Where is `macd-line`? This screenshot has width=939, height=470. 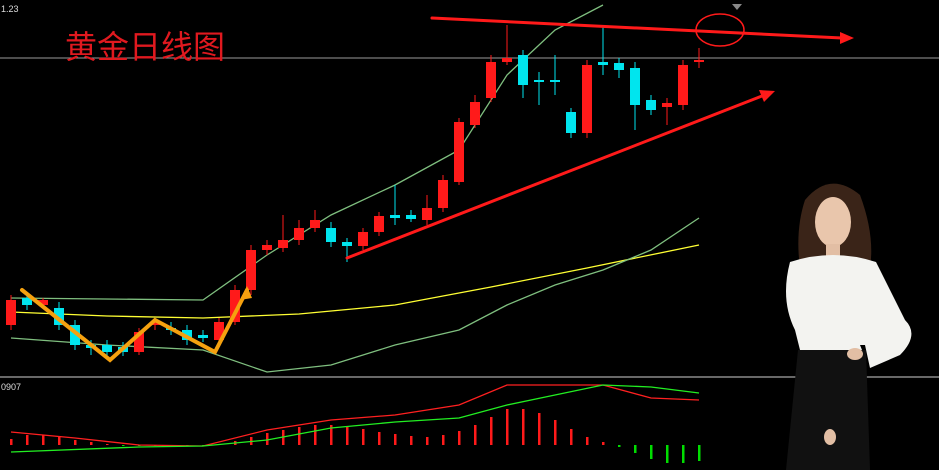 macd-line is located at coordinates (355, 418).